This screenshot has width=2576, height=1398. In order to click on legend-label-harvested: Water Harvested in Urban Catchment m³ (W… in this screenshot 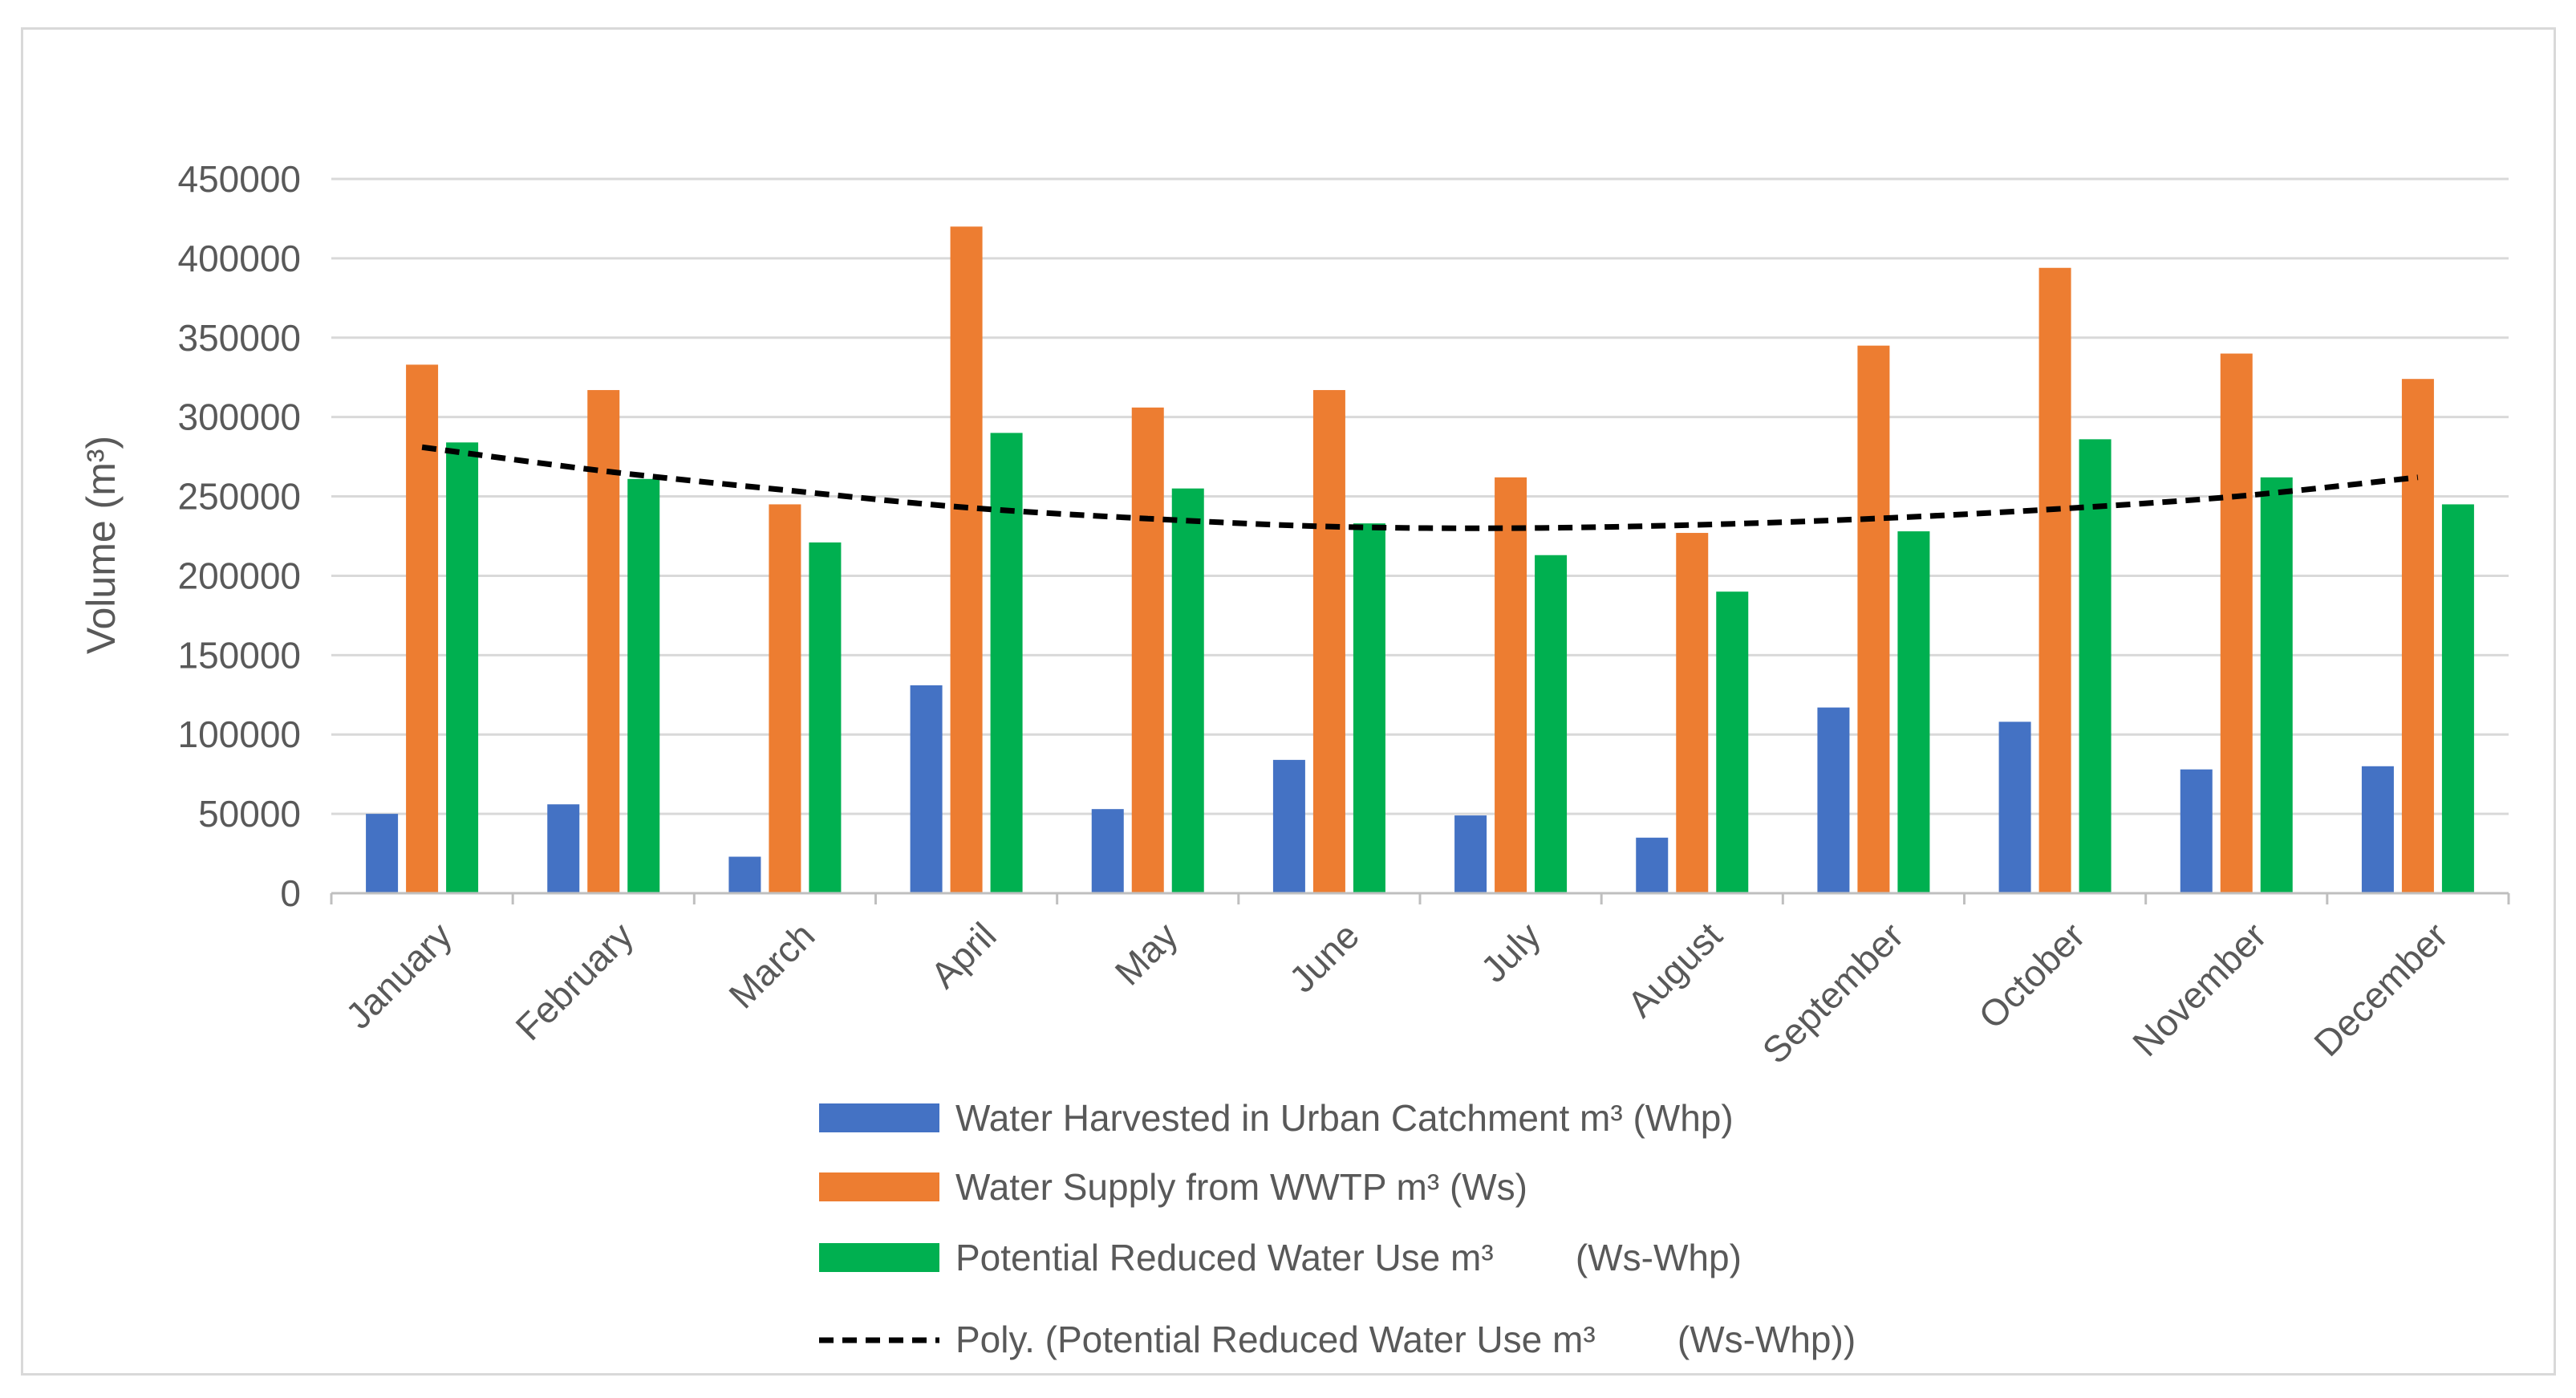, I will do `click(1344, 1118)`.